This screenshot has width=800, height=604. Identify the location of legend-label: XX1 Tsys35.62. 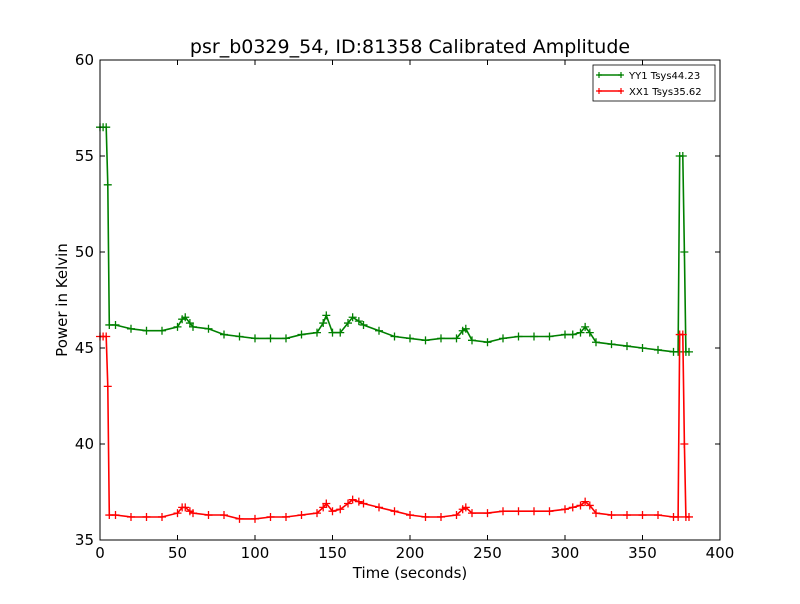
(665, 92).